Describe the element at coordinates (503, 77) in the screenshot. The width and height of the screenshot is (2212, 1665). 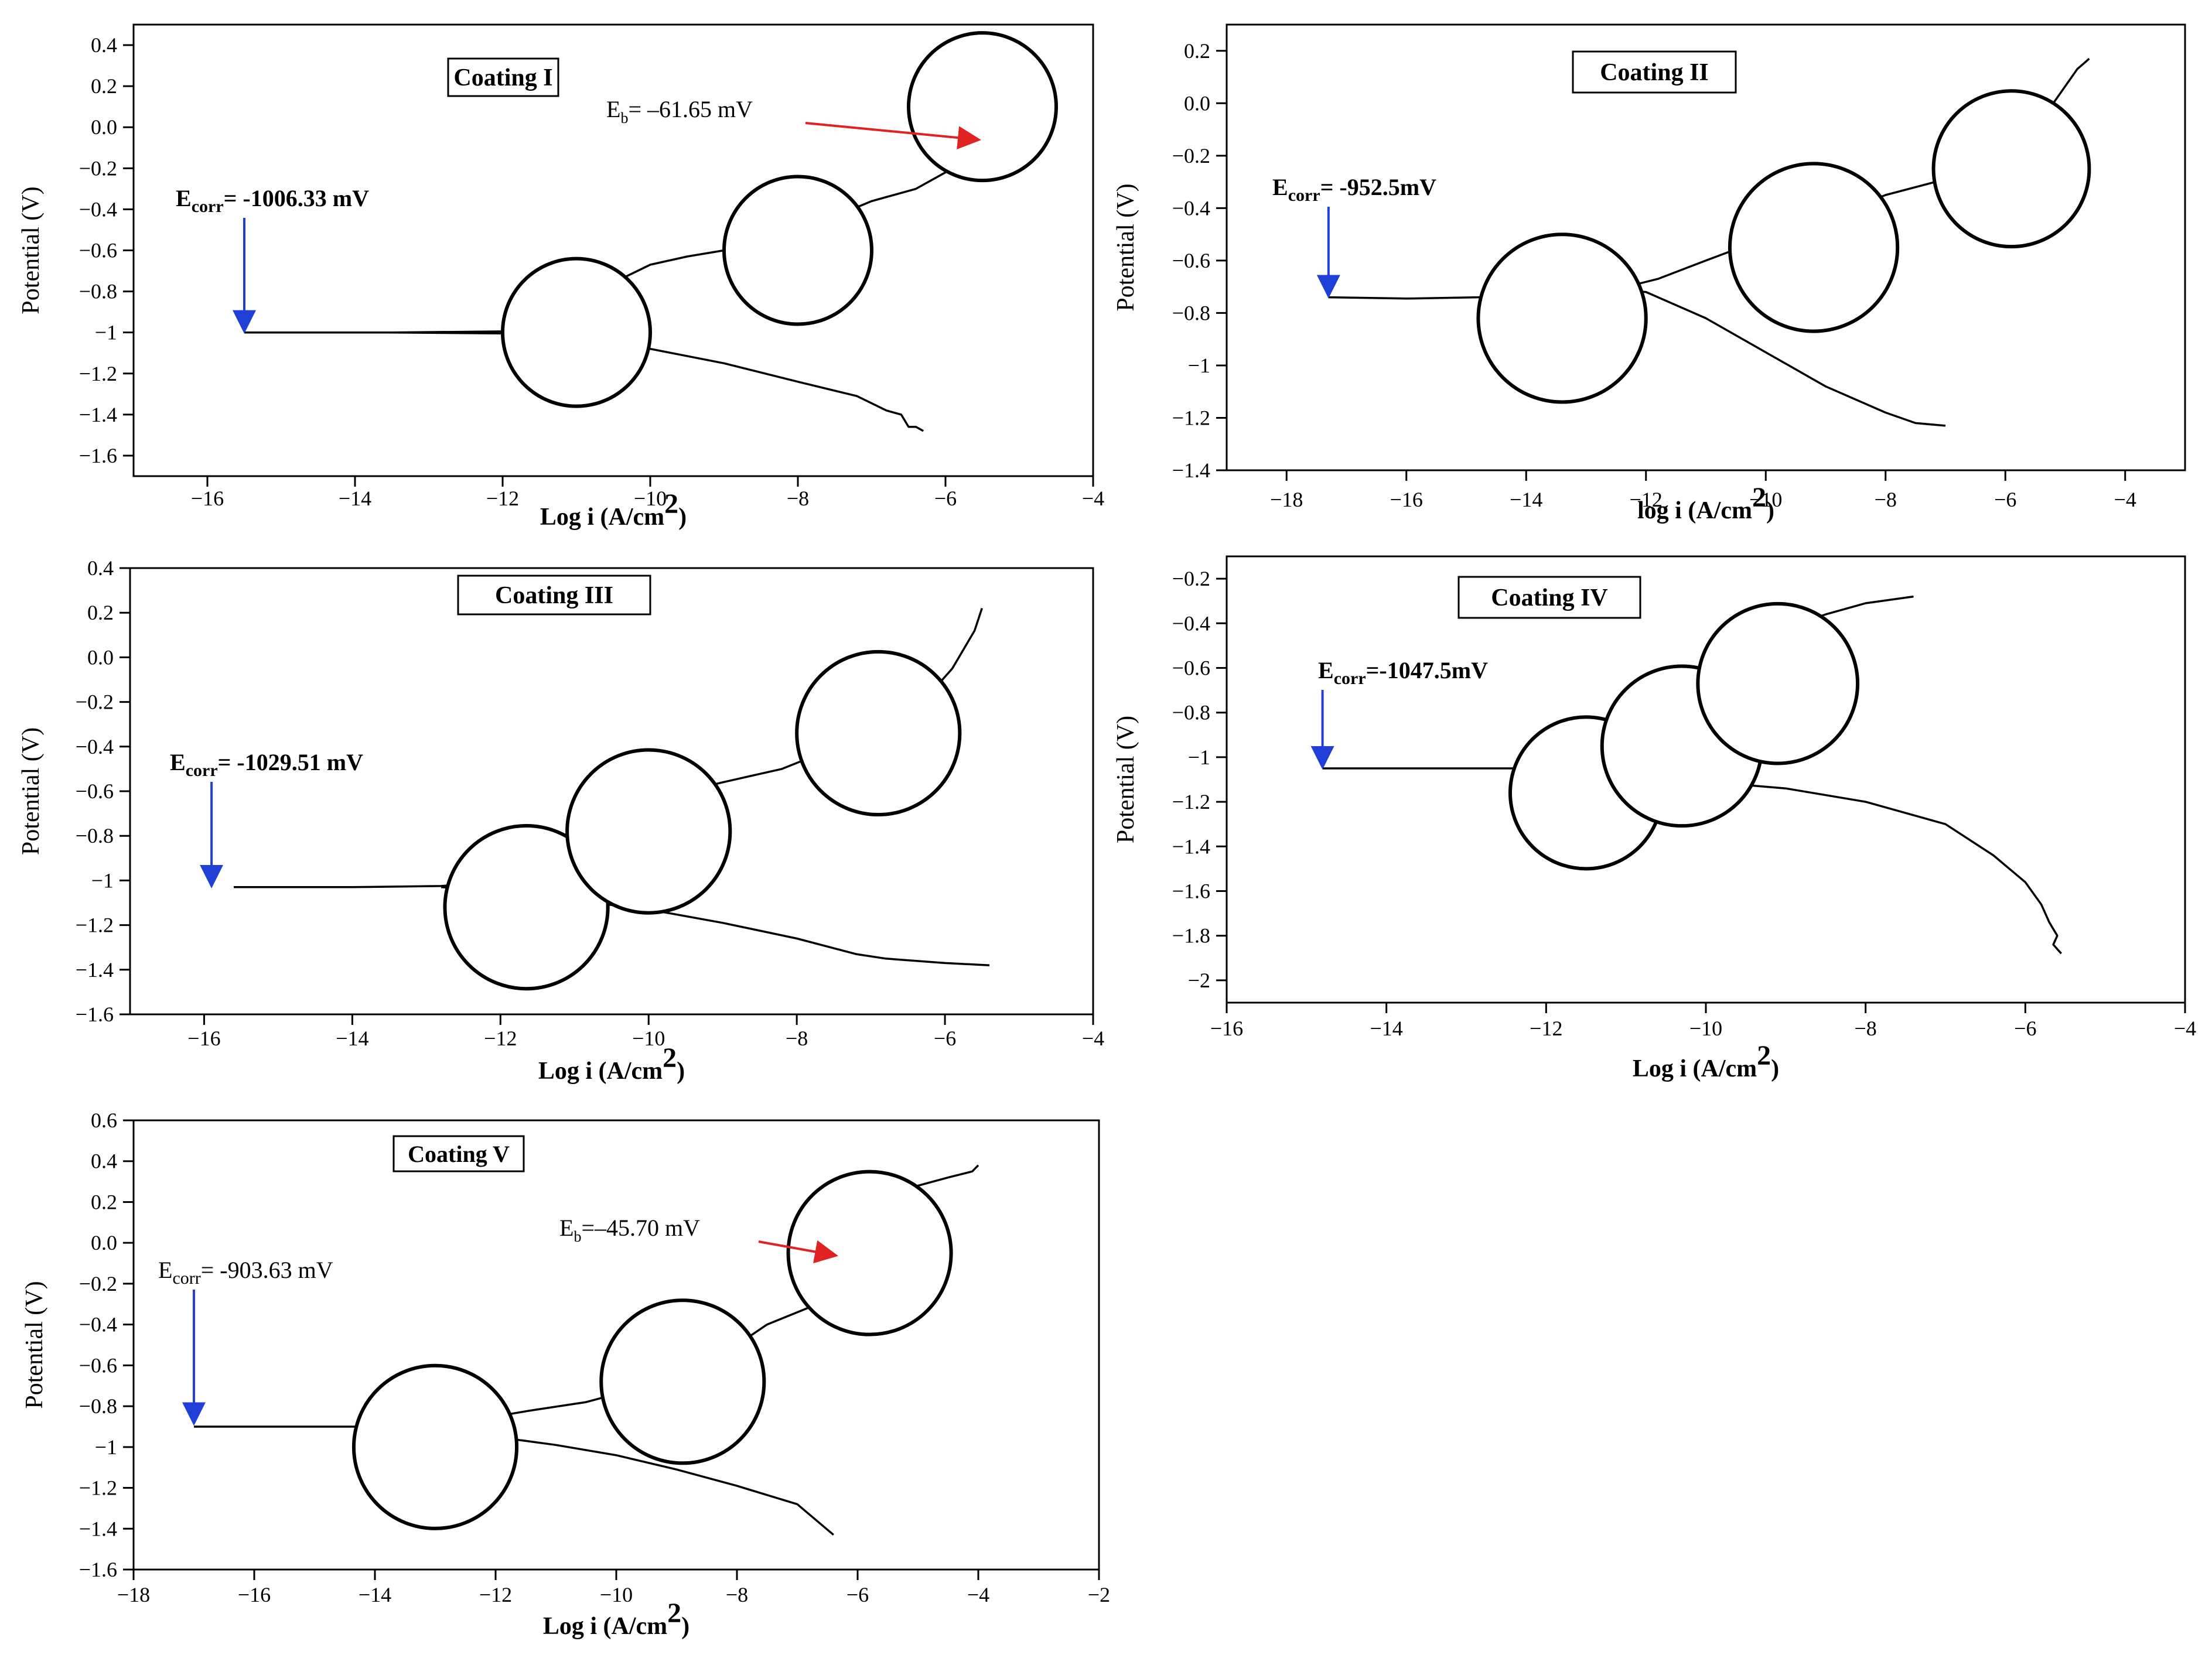
I see `chart-title: Coating I` at that location.